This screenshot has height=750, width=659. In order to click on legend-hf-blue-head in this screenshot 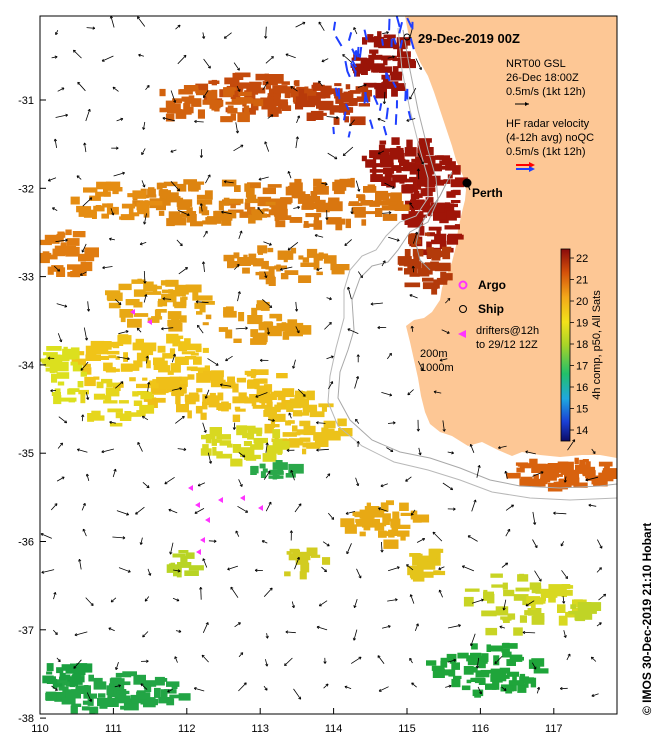, I will do `click(532, 169)`.